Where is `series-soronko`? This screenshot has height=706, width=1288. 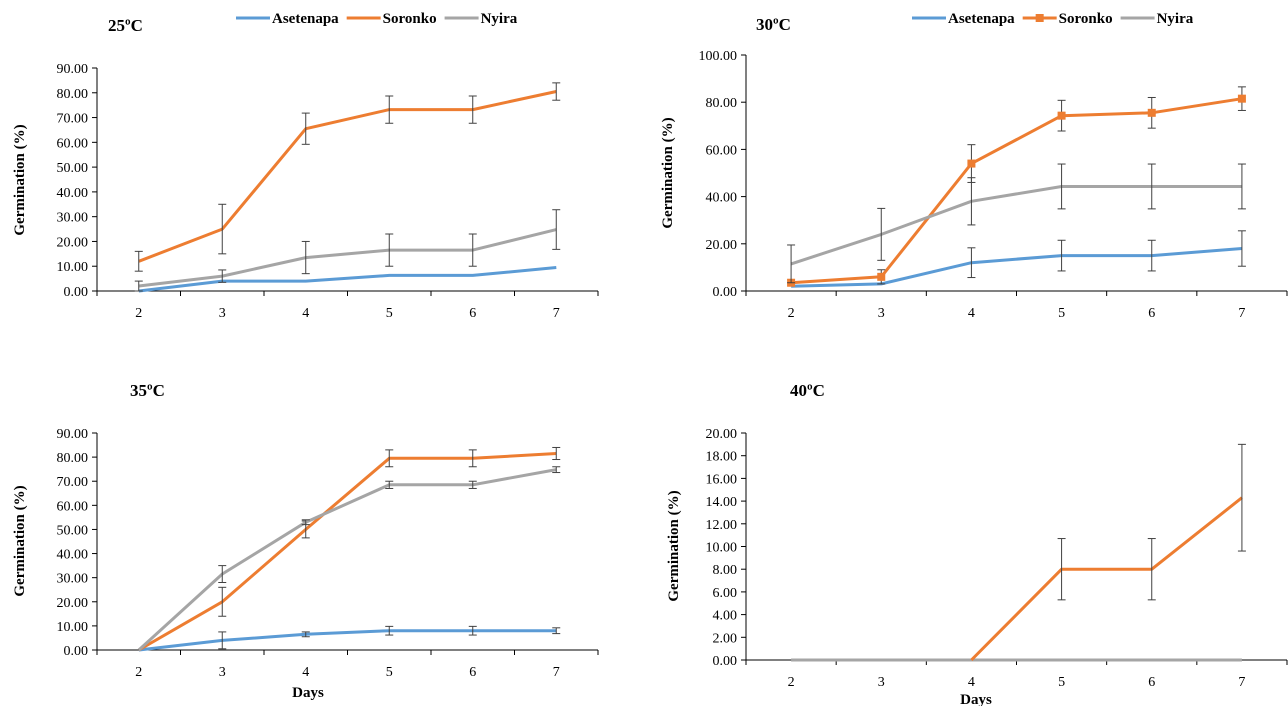 series-soronko is located at coordinates (349, 549).